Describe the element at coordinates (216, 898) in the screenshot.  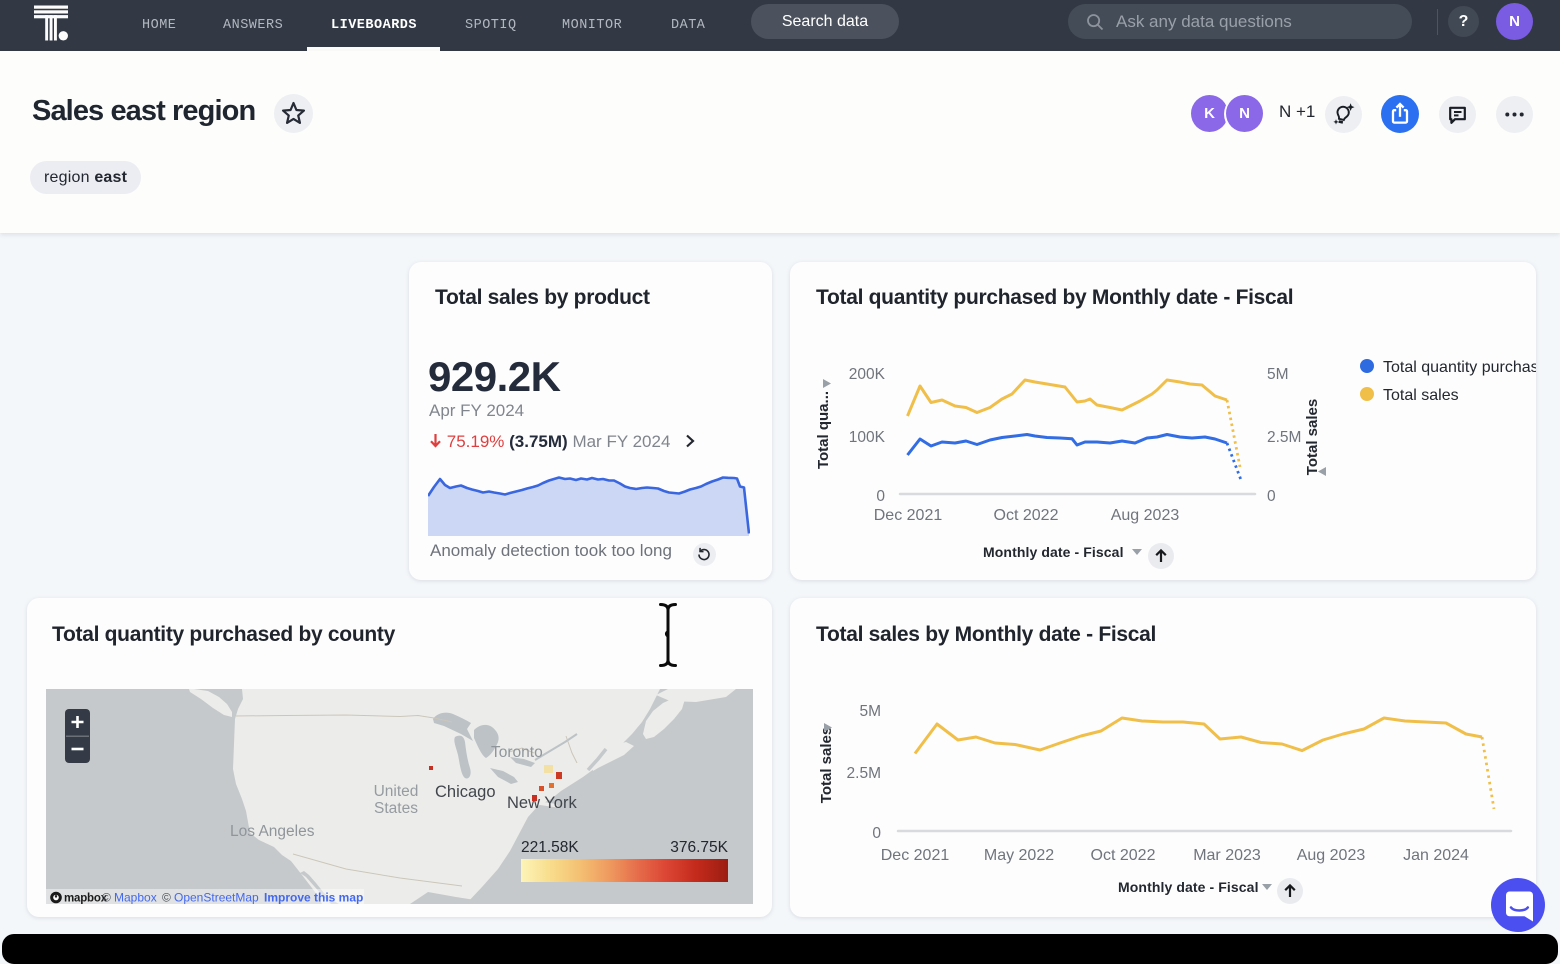
I see `svg-text: OpenStreetMap` at that location.